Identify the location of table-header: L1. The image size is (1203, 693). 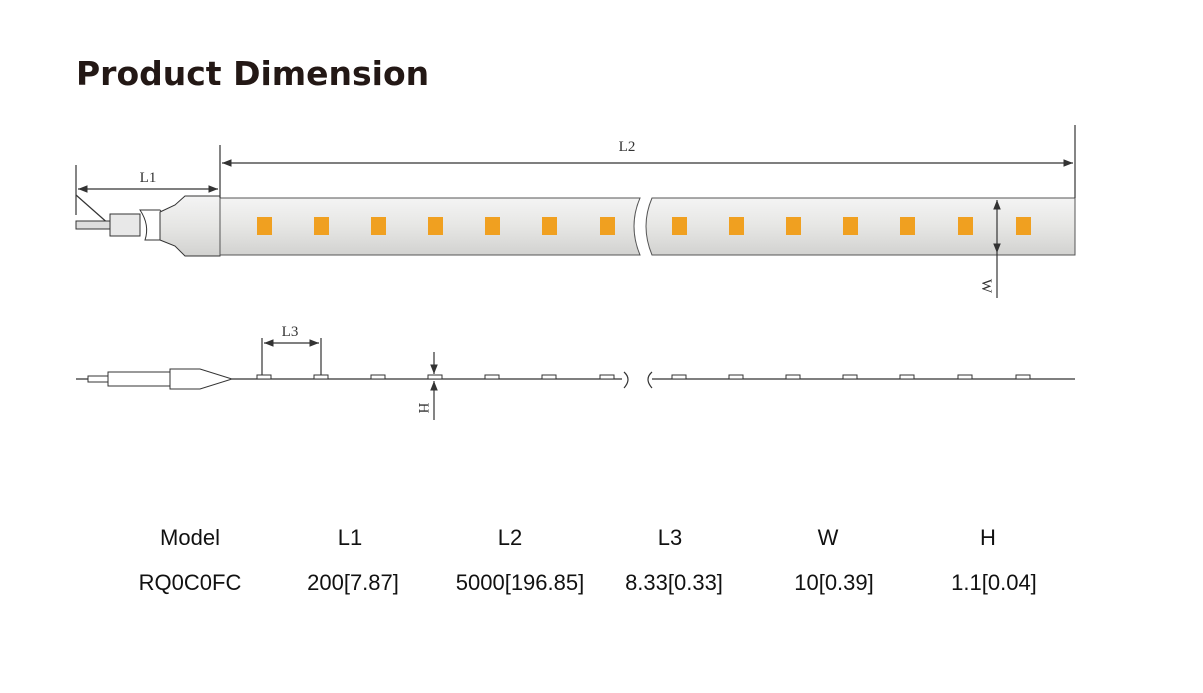
(350, 537).